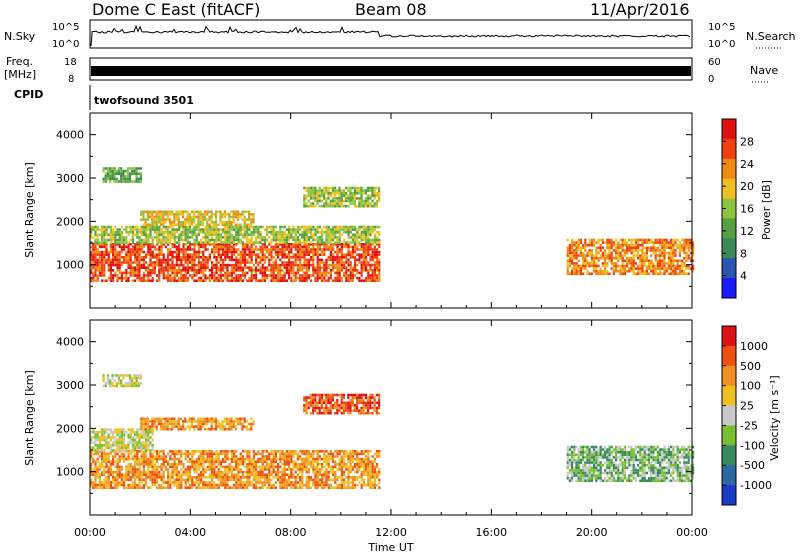 This screenshot has width=800, height=554. I want to click on colorbar-segment, so click(729, 248).